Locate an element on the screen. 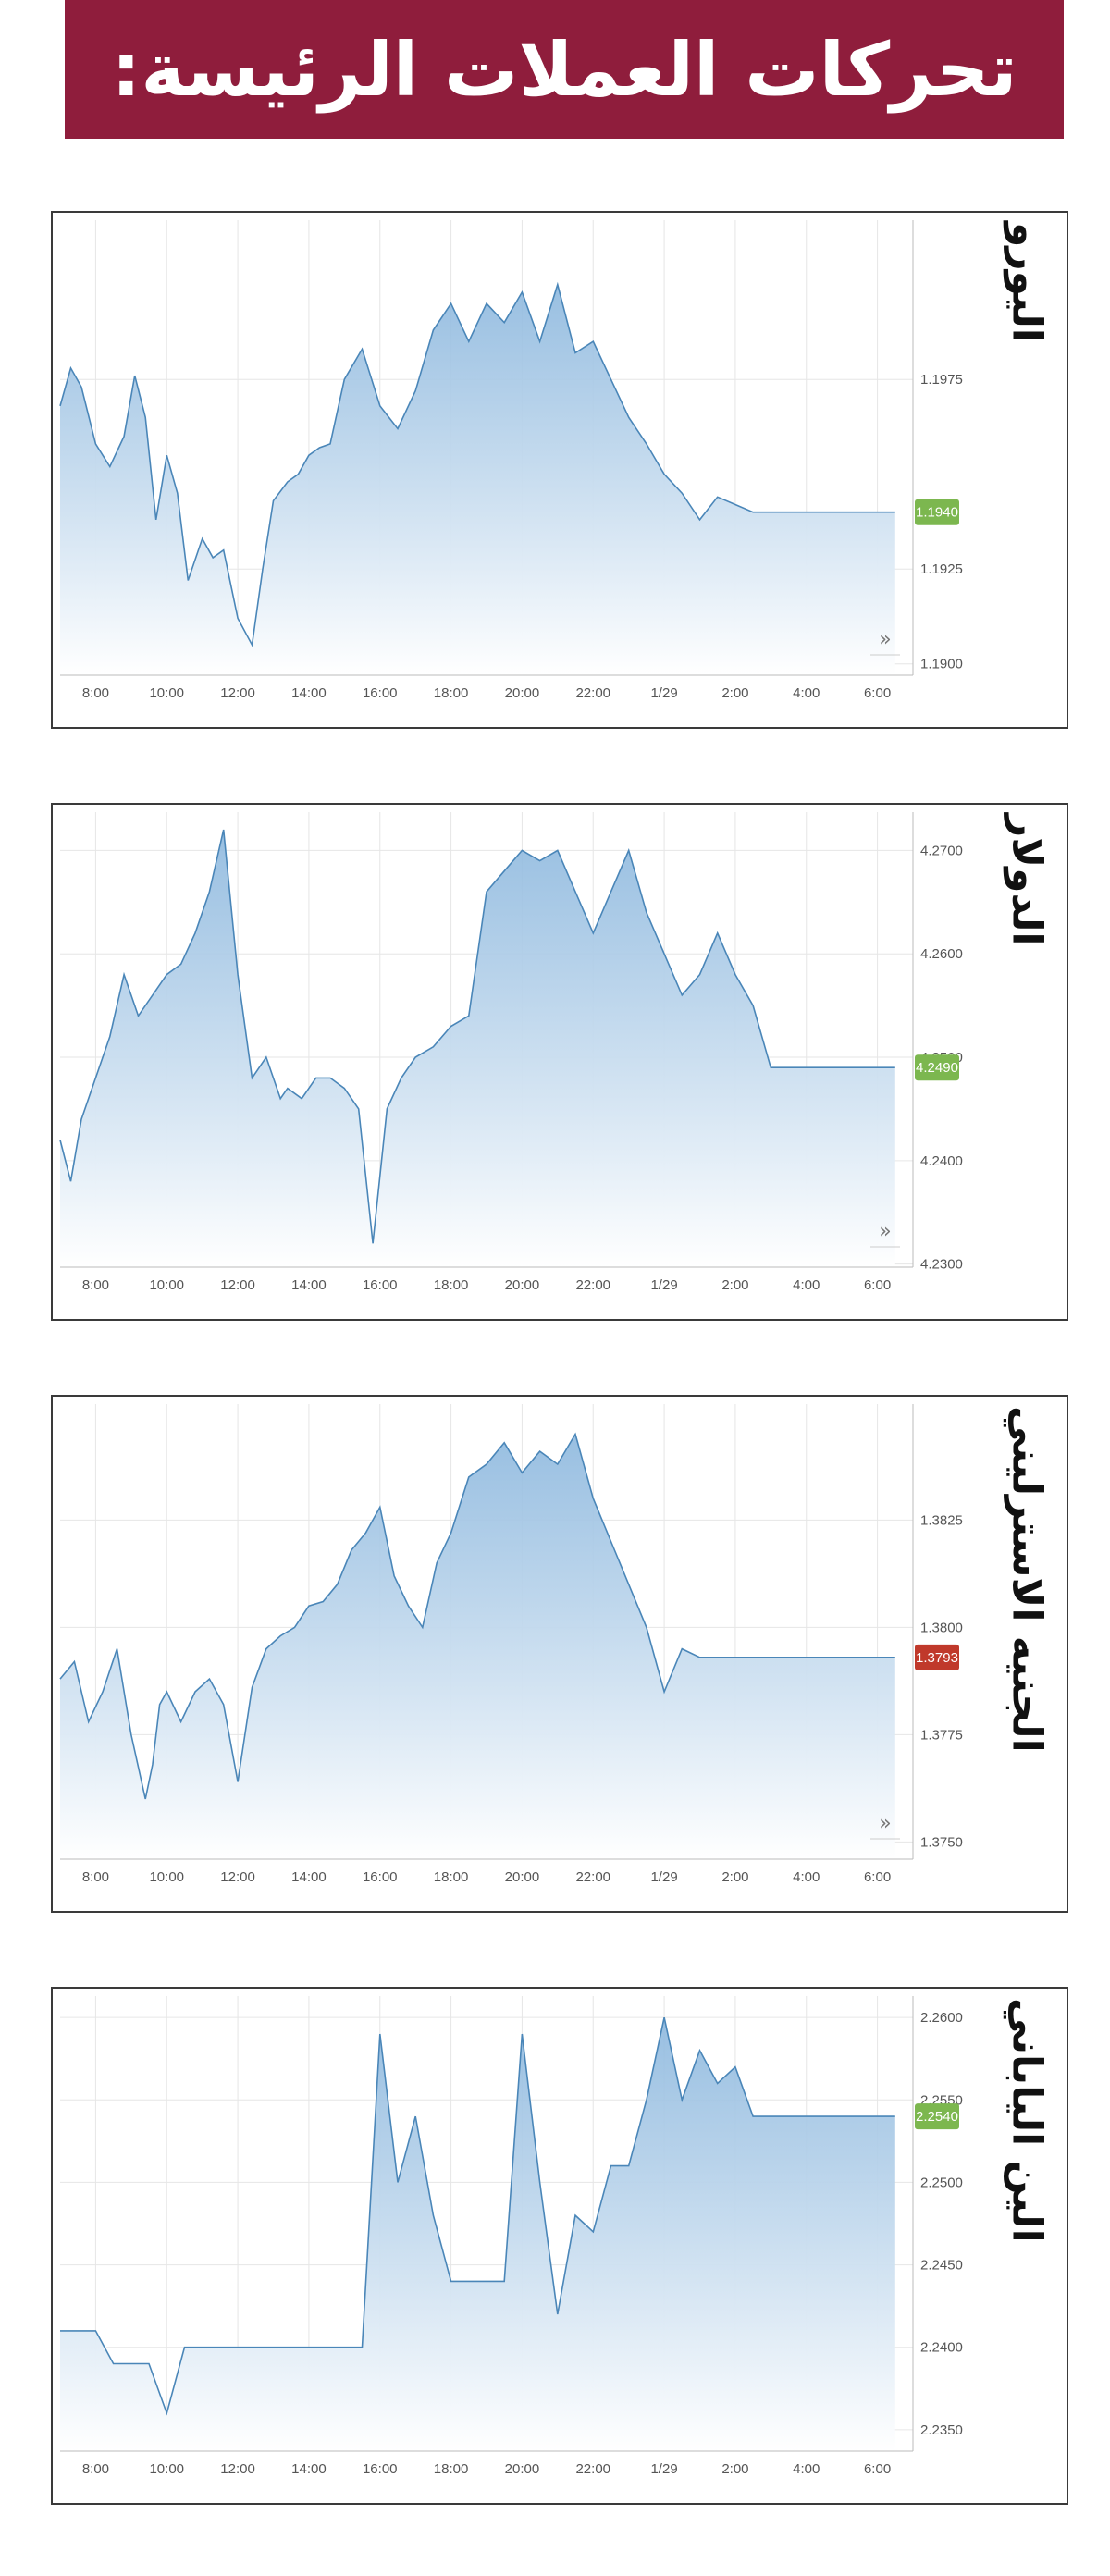 This screenshot has height=2576, width=1110. current-value-label: 1.1940 is located at coordinates (937, 513).